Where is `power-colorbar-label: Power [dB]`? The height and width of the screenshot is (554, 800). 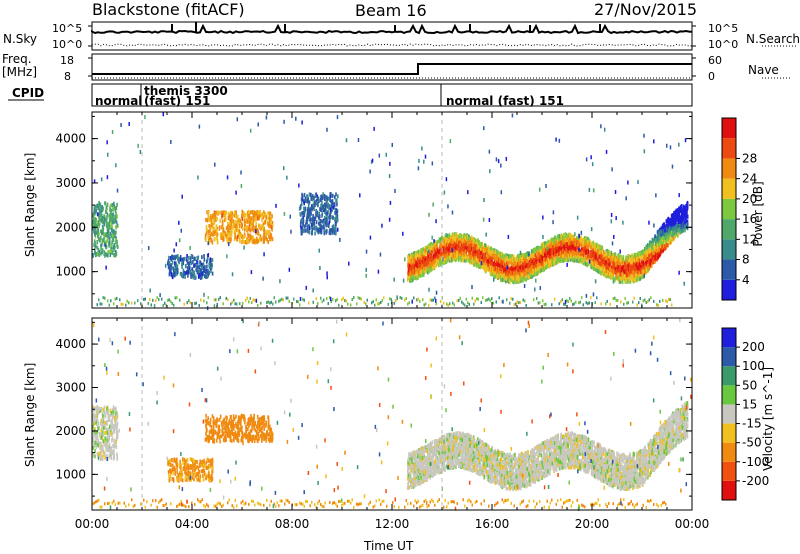 power-colorbar-label: Power [dB] is located at coordinates (758, 214).